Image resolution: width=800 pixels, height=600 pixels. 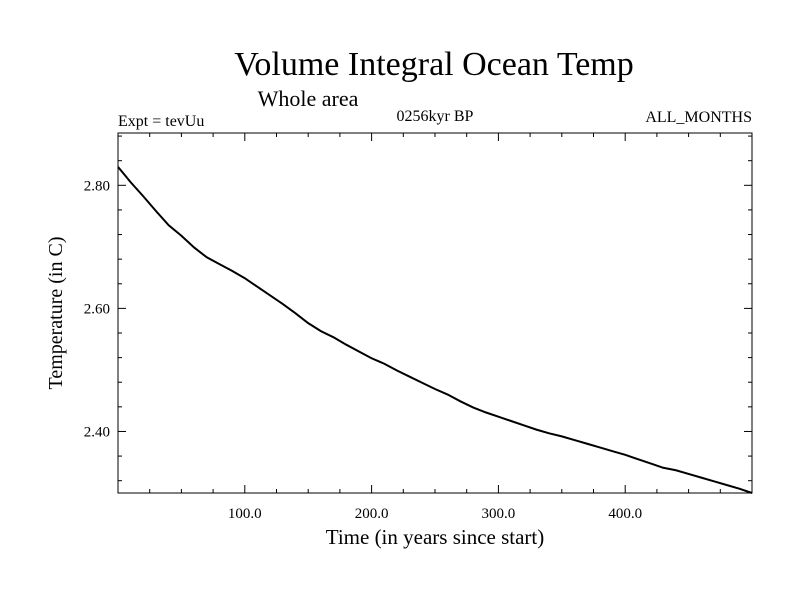 I want to click on y-tick-label: 2.60, so click(x=97, y=309).